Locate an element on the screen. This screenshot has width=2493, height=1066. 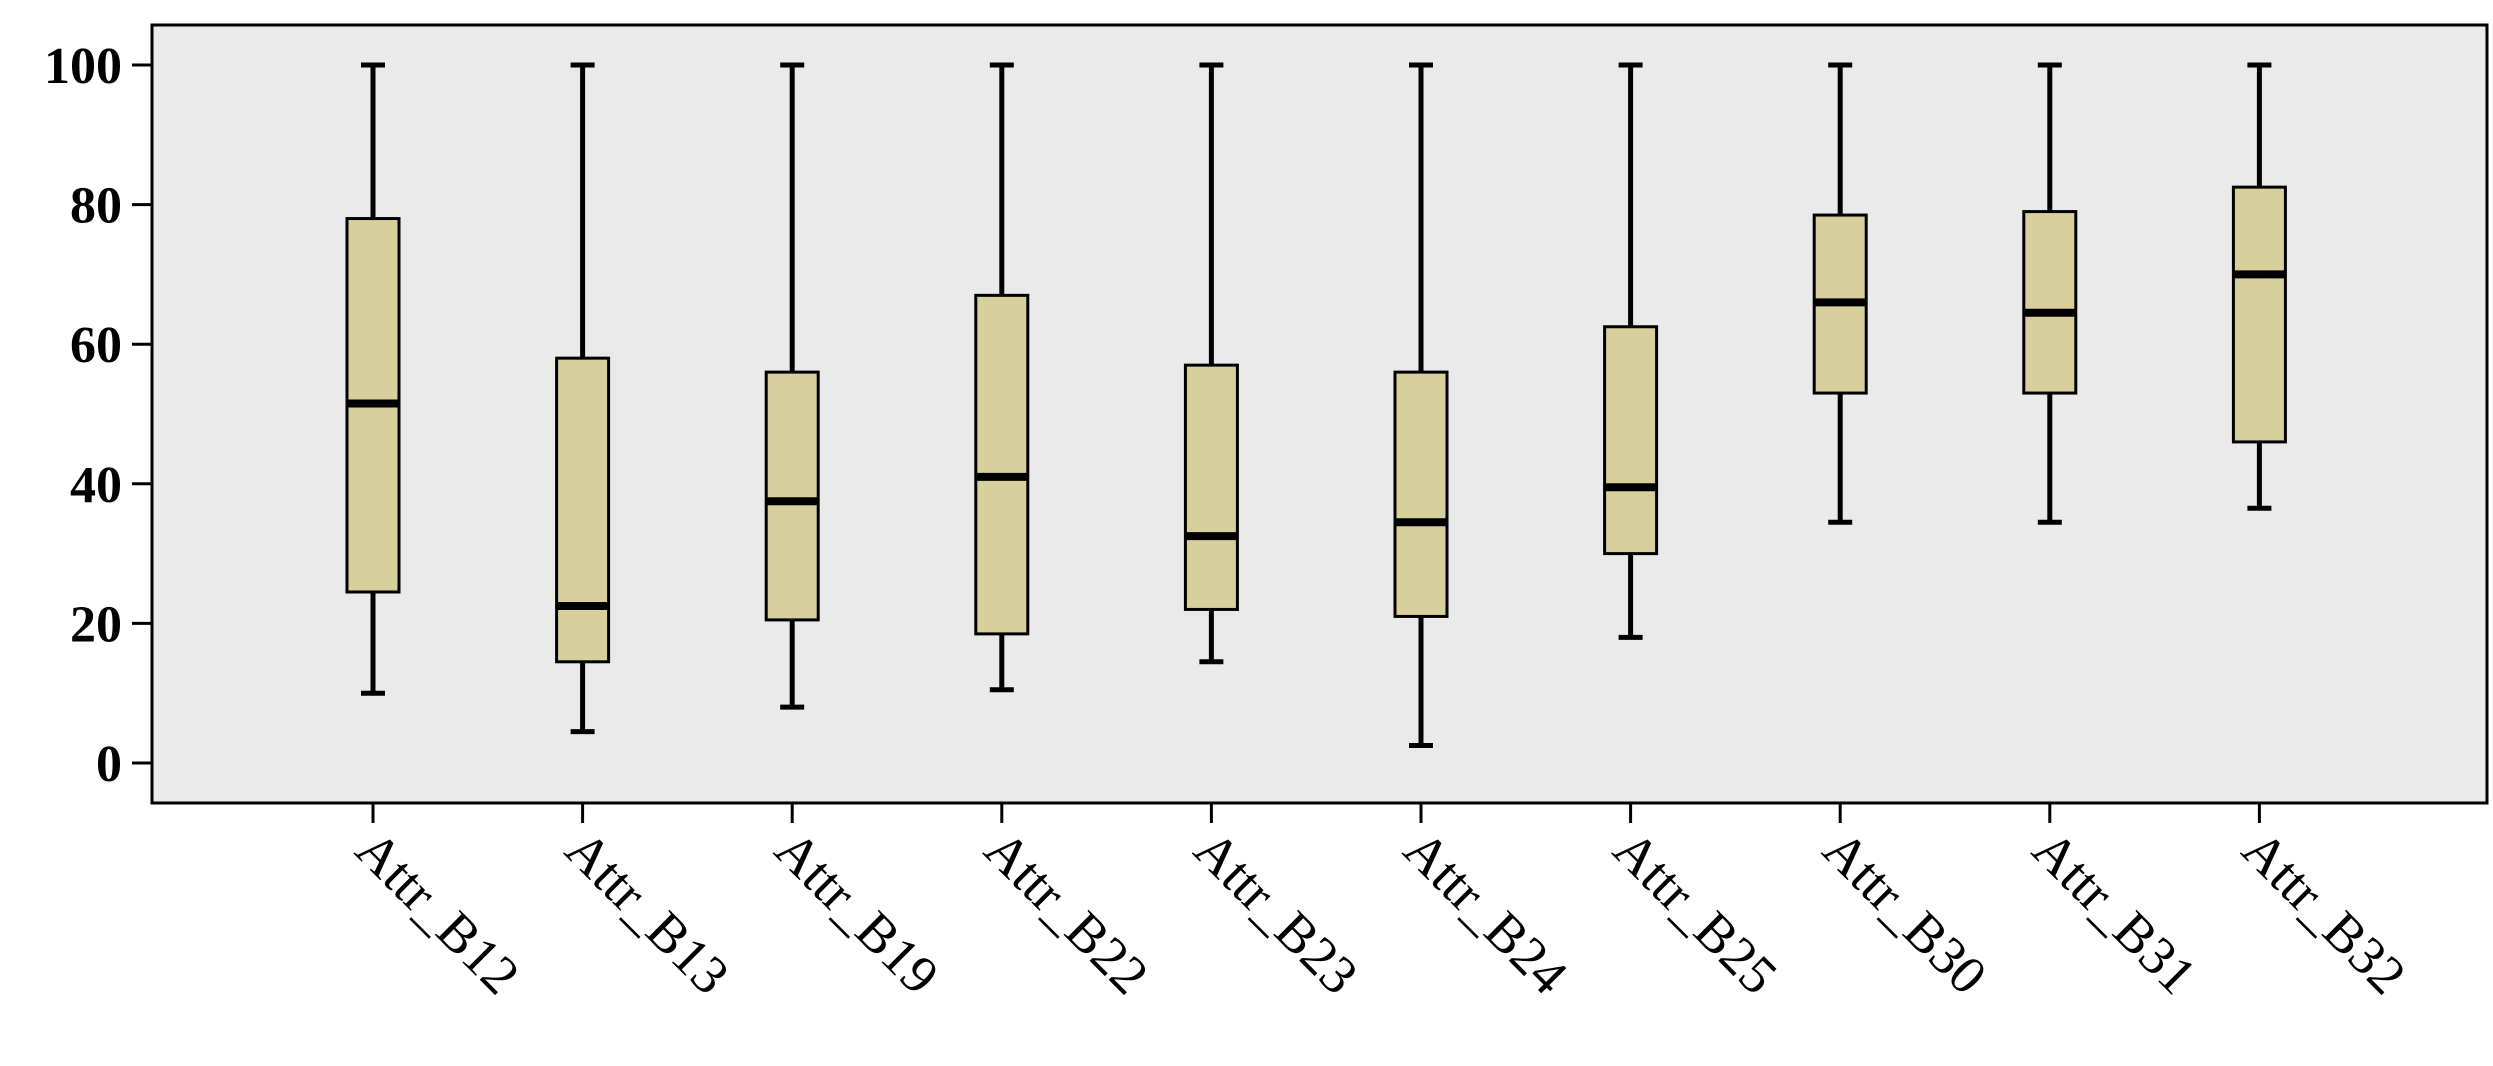
box-attr-b31 is located at coordinates (2050, 293).